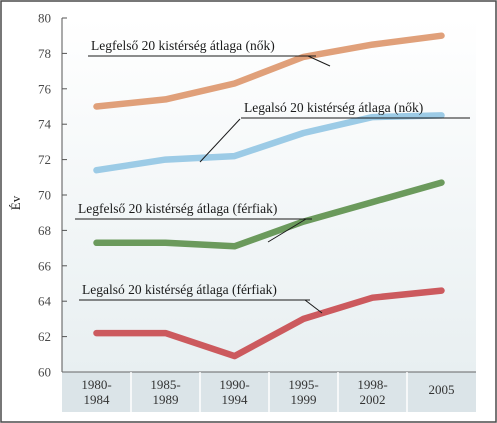 The width and height of the screenshot is (497, 423). What do you see at coordinates (96, 384) in the screenshot?
I see `x-tick-label: 1980-` at bounding box center [96, 384].